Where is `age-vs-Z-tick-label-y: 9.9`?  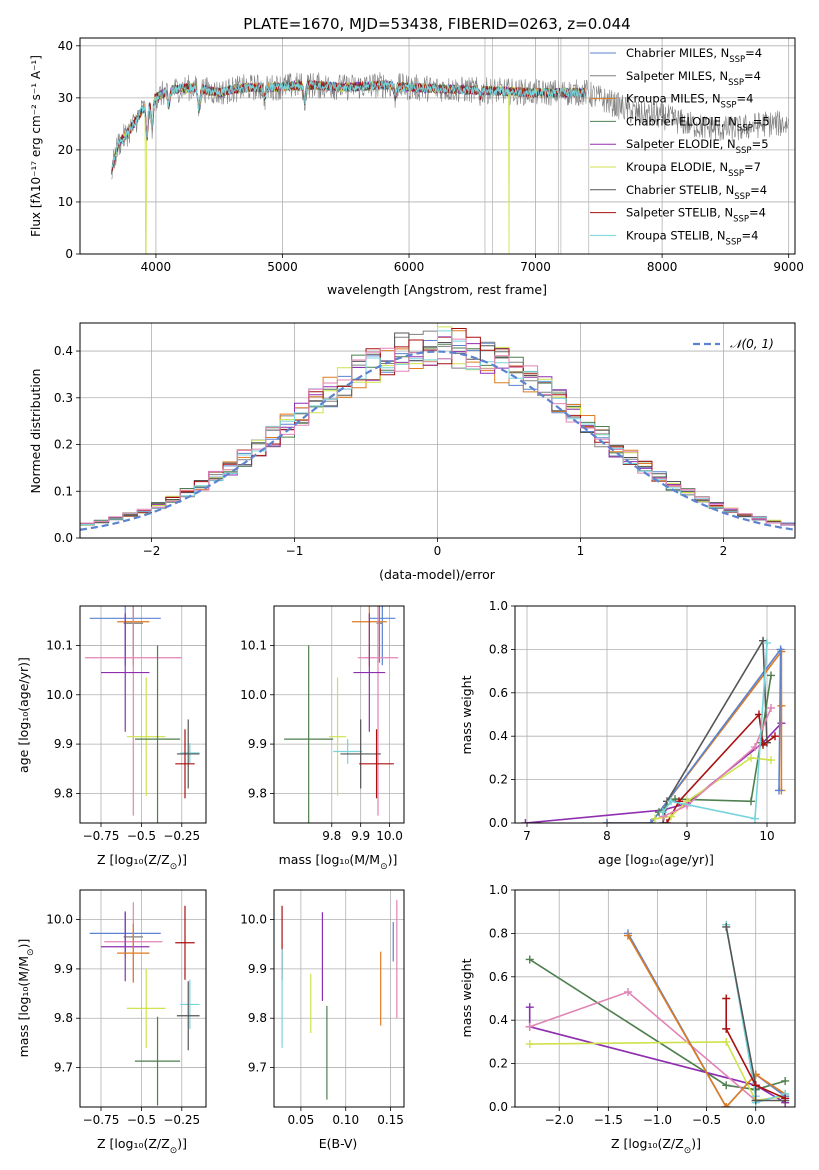 age-vs-Z-tick-label-y: 9.9 is located at coordinates (63, 744).